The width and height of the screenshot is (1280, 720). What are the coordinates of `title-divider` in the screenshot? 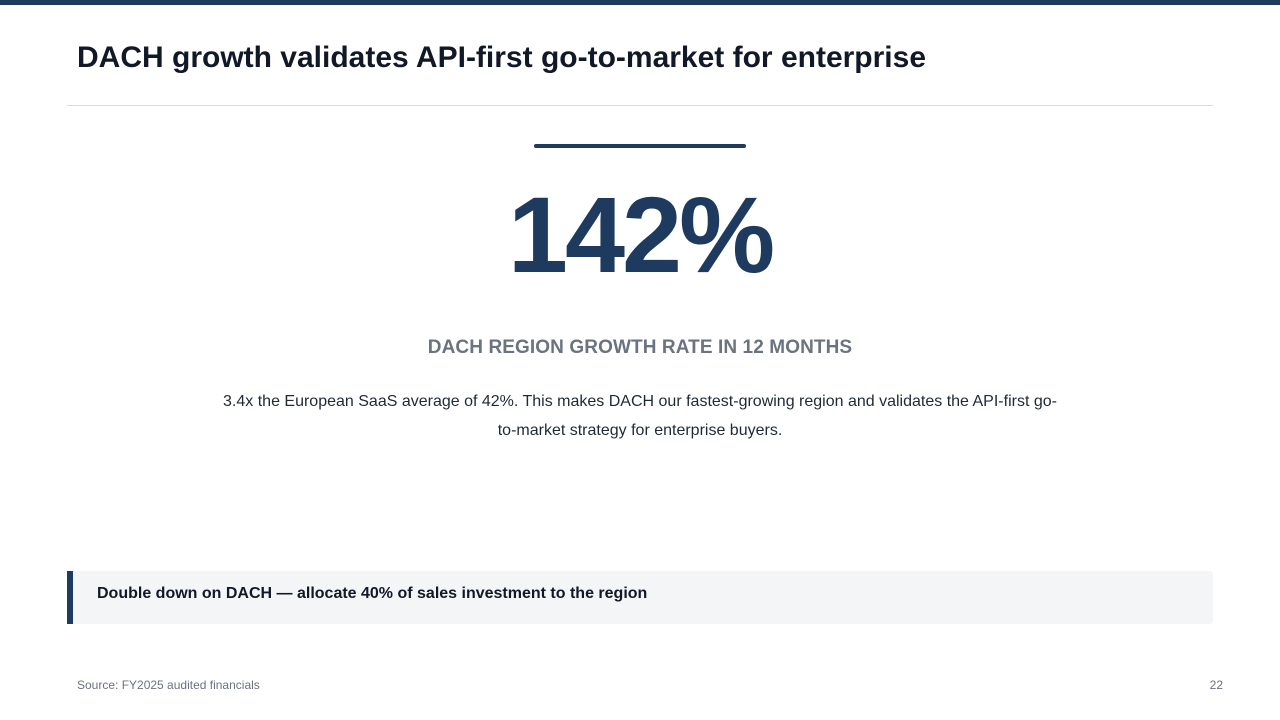 It's located at (640, 105).